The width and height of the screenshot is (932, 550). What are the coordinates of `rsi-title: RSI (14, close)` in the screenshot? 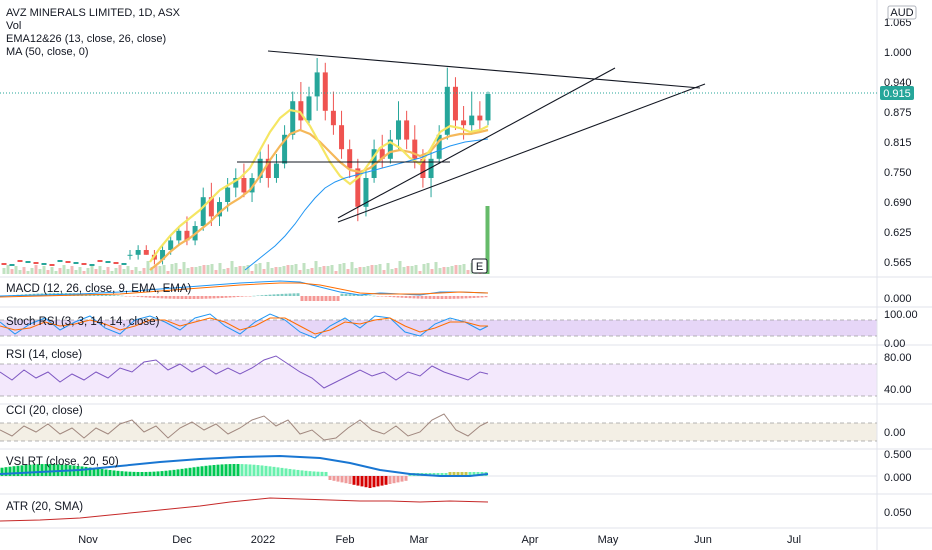 It's located at (44, 355).